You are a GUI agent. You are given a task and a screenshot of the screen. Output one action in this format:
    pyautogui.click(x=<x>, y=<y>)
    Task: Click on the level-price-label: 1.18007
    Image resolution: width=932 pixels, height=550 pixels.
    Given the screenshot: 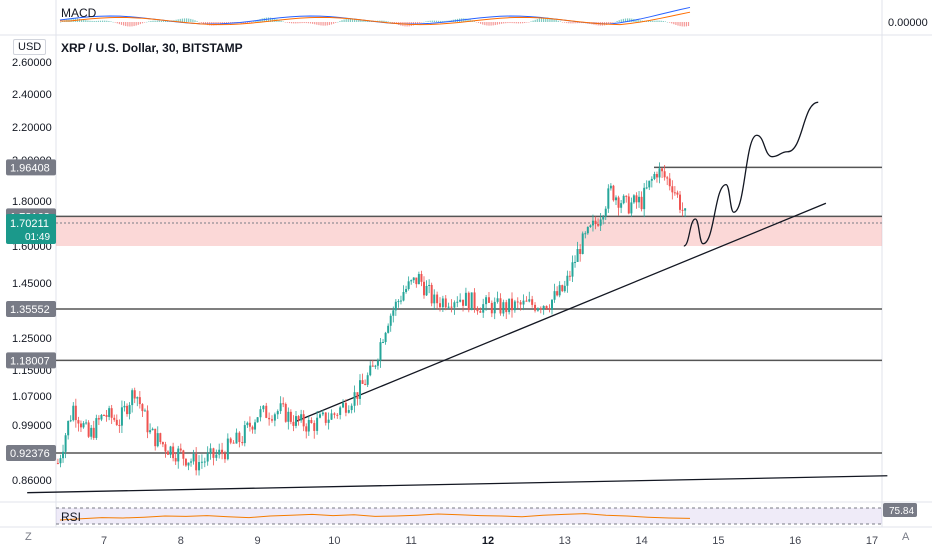 What is the action you would take?
    pyautogui.click(x=30, y=361)
    